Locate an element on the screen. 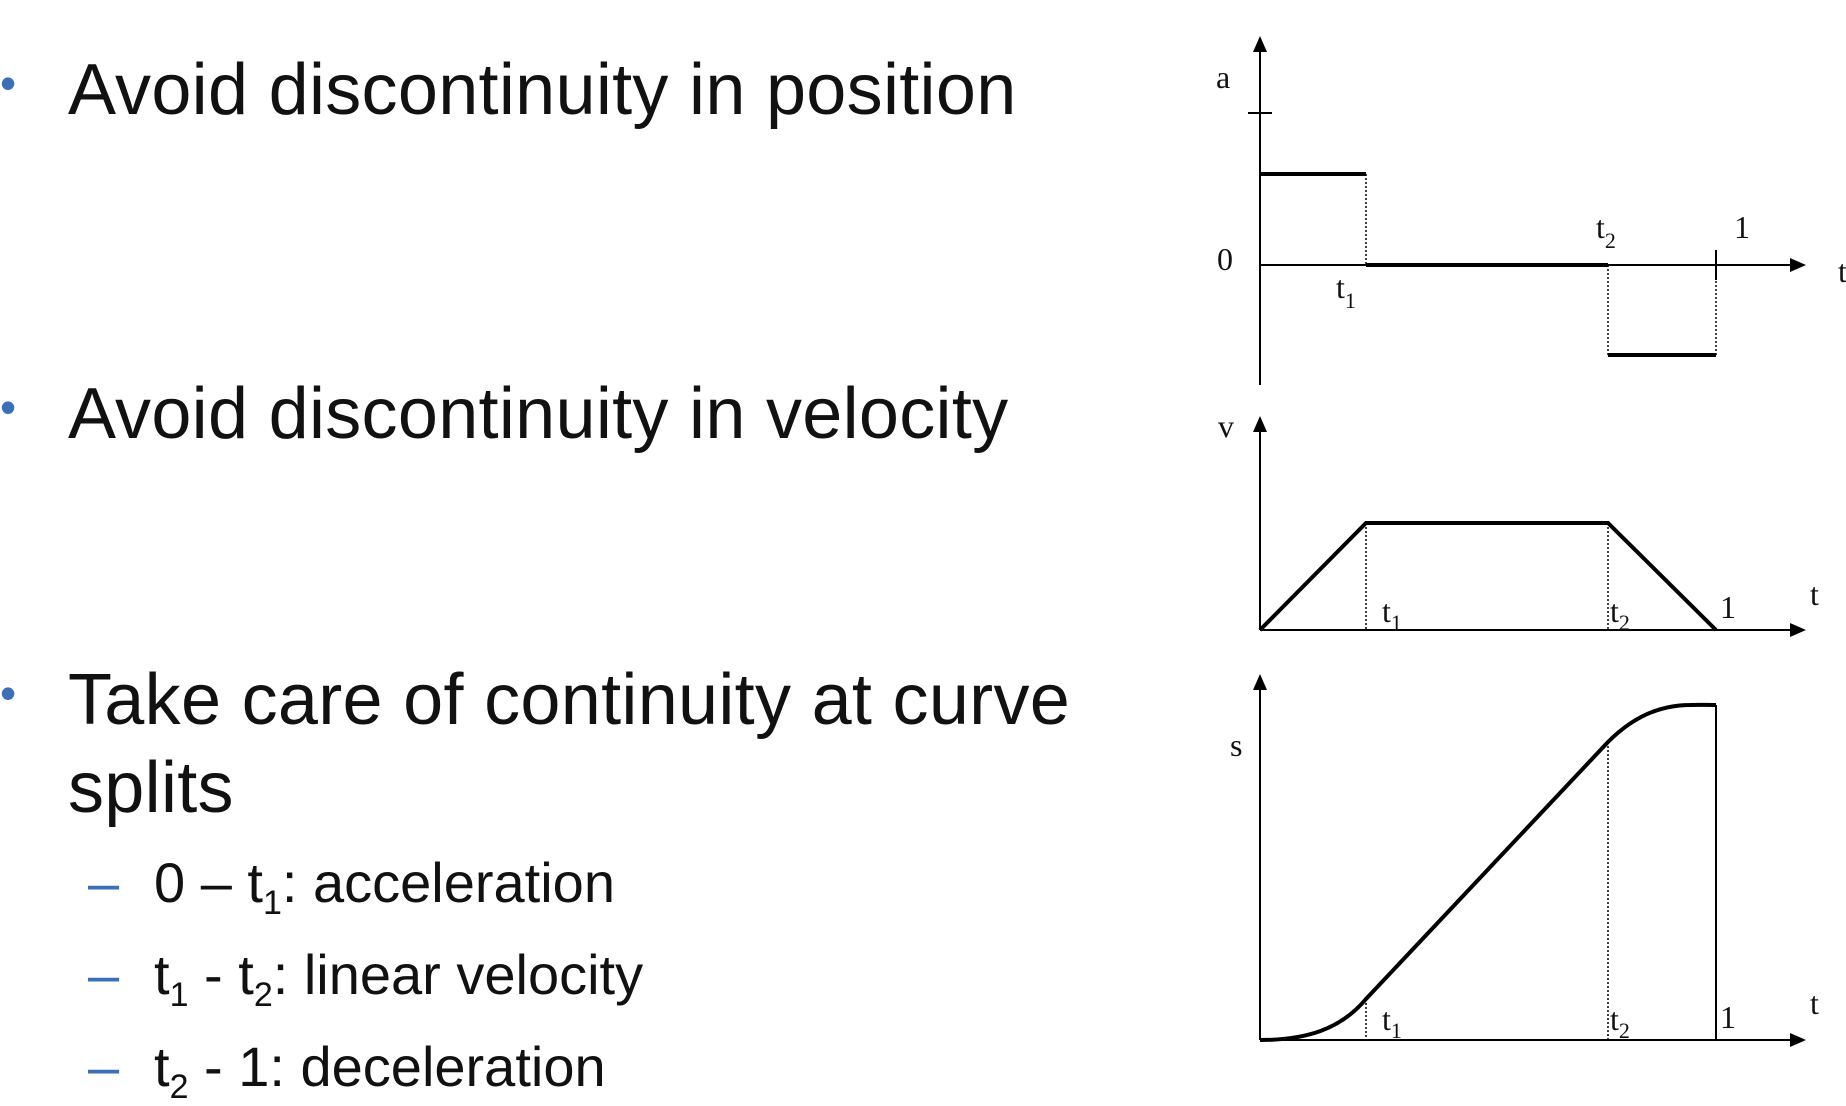 The image size is (1846, 1106). accel-t2-label: t2 is located at coordinates (1606, 231).